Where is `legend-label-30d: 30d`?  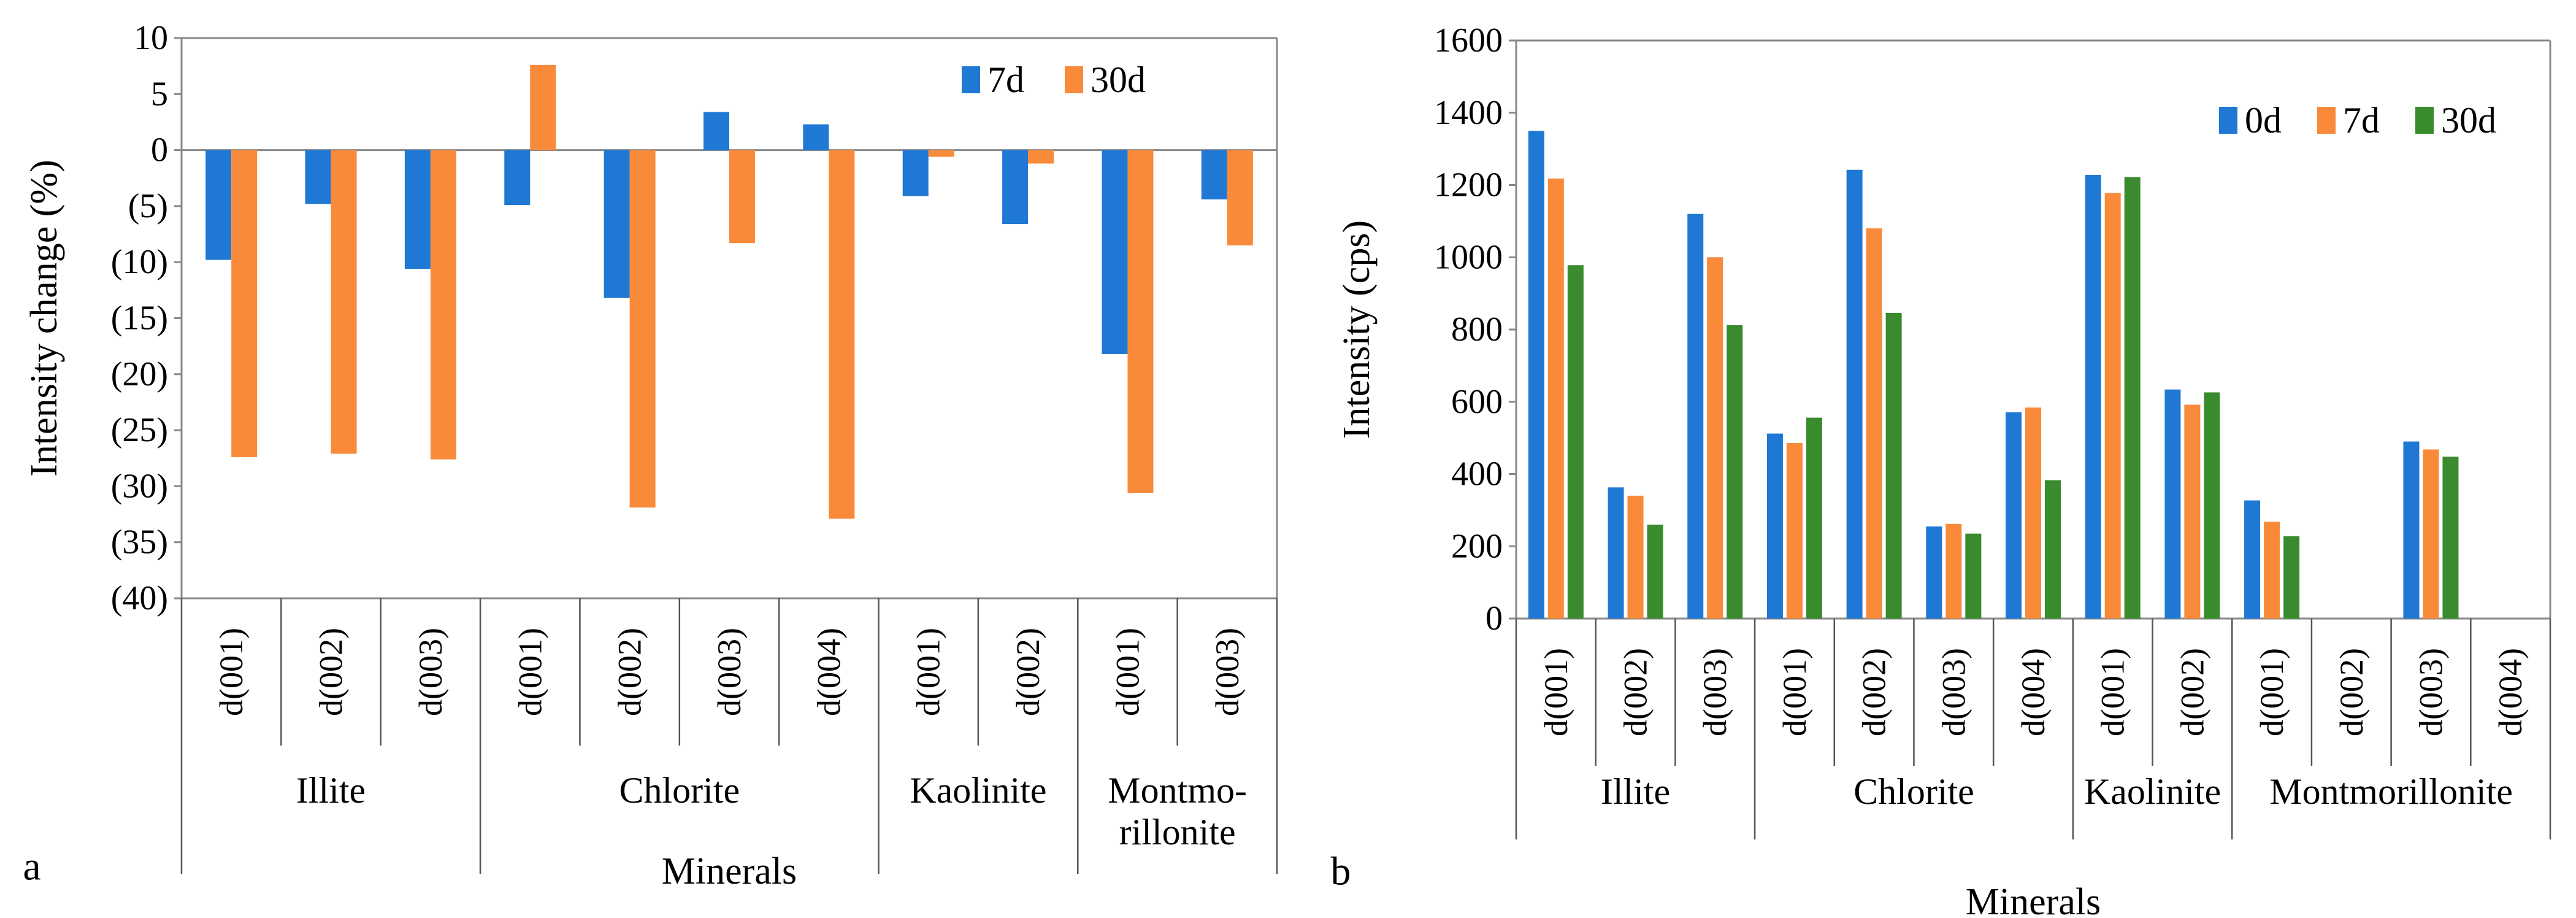
legend-label-30d: 30d is located at coordinates (2468, 120).